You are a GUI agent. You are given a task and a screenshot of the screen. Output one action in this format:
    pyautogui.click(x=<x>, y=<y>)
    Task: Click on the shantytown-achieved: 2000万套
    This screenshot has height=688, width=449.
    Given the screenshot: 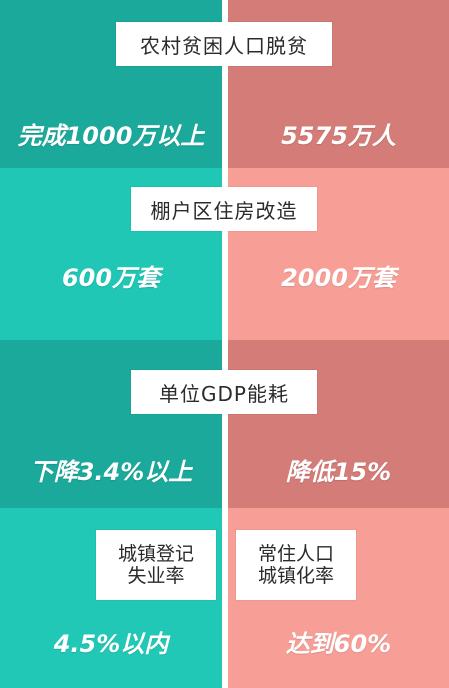 What is the action you would take?
    pyautogui.click(x=338, y=278)
    